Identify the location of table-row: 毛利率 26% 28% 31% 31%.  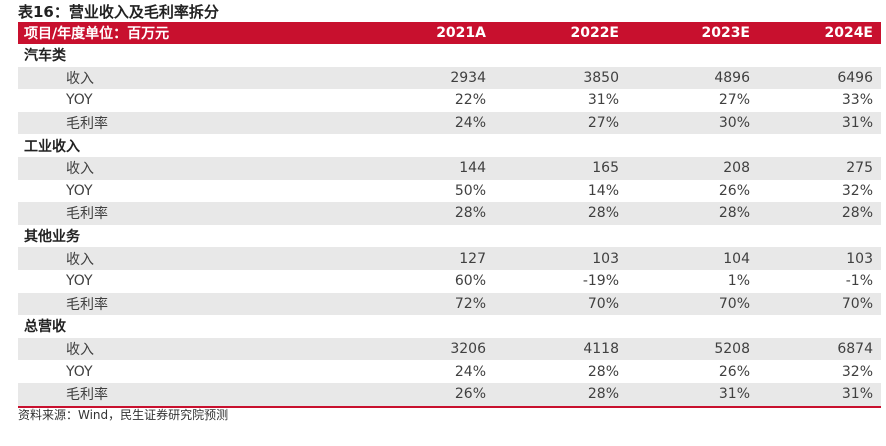
(449, 395).